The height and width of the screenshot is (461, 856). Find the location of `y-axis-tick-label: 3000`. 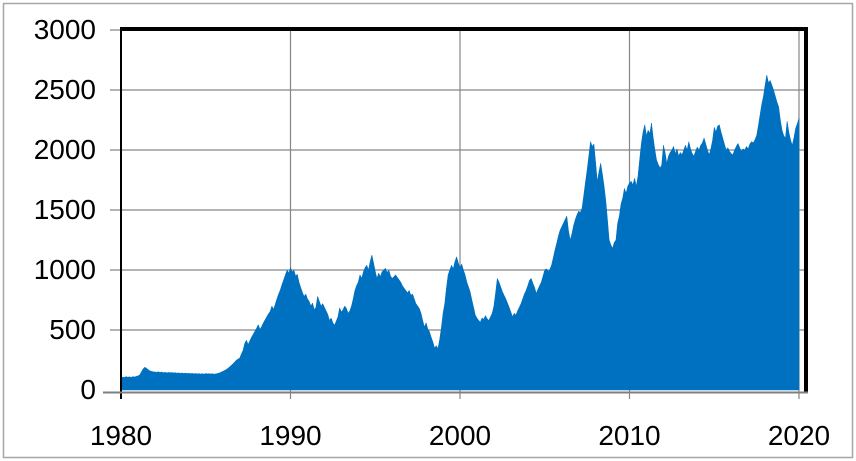

y-axis-tick-label: 3000 is located at coordinates (64, 29).